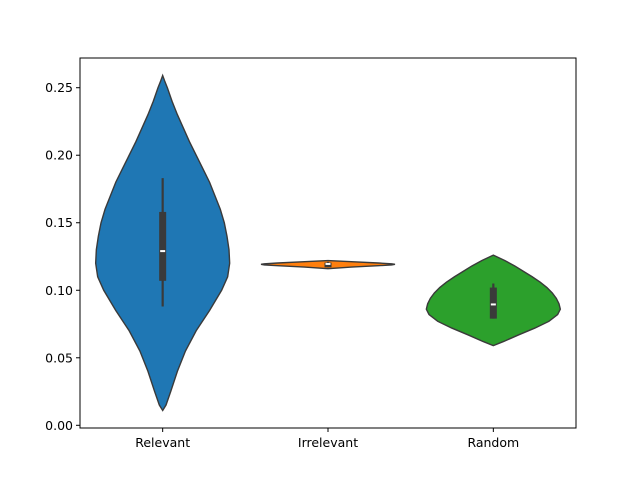 The image size is (640, 480). Describe the element at coordinates (59, 357) in the screenshot. I see `y-tick-label: 0.05` at that location.